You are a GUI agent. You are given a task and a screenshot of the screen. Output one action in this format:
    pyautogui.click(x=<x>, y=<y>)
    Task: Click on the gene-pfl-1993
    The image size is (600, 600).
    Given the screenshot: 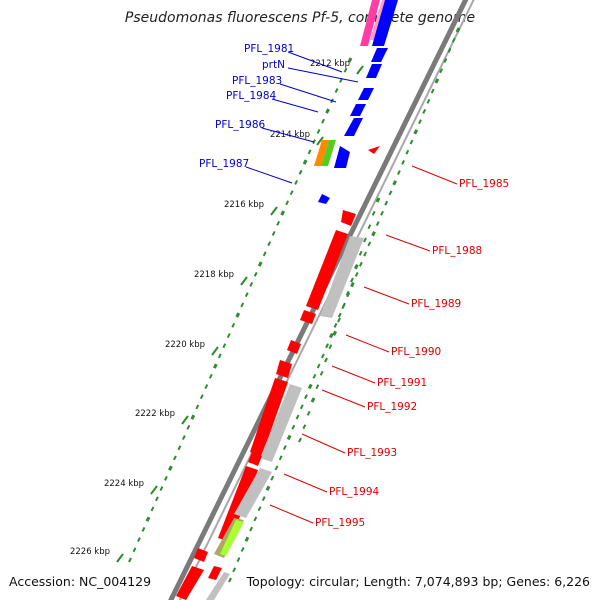 What is the action you would take?
    pyautogui.click(x=255, y=459)
    